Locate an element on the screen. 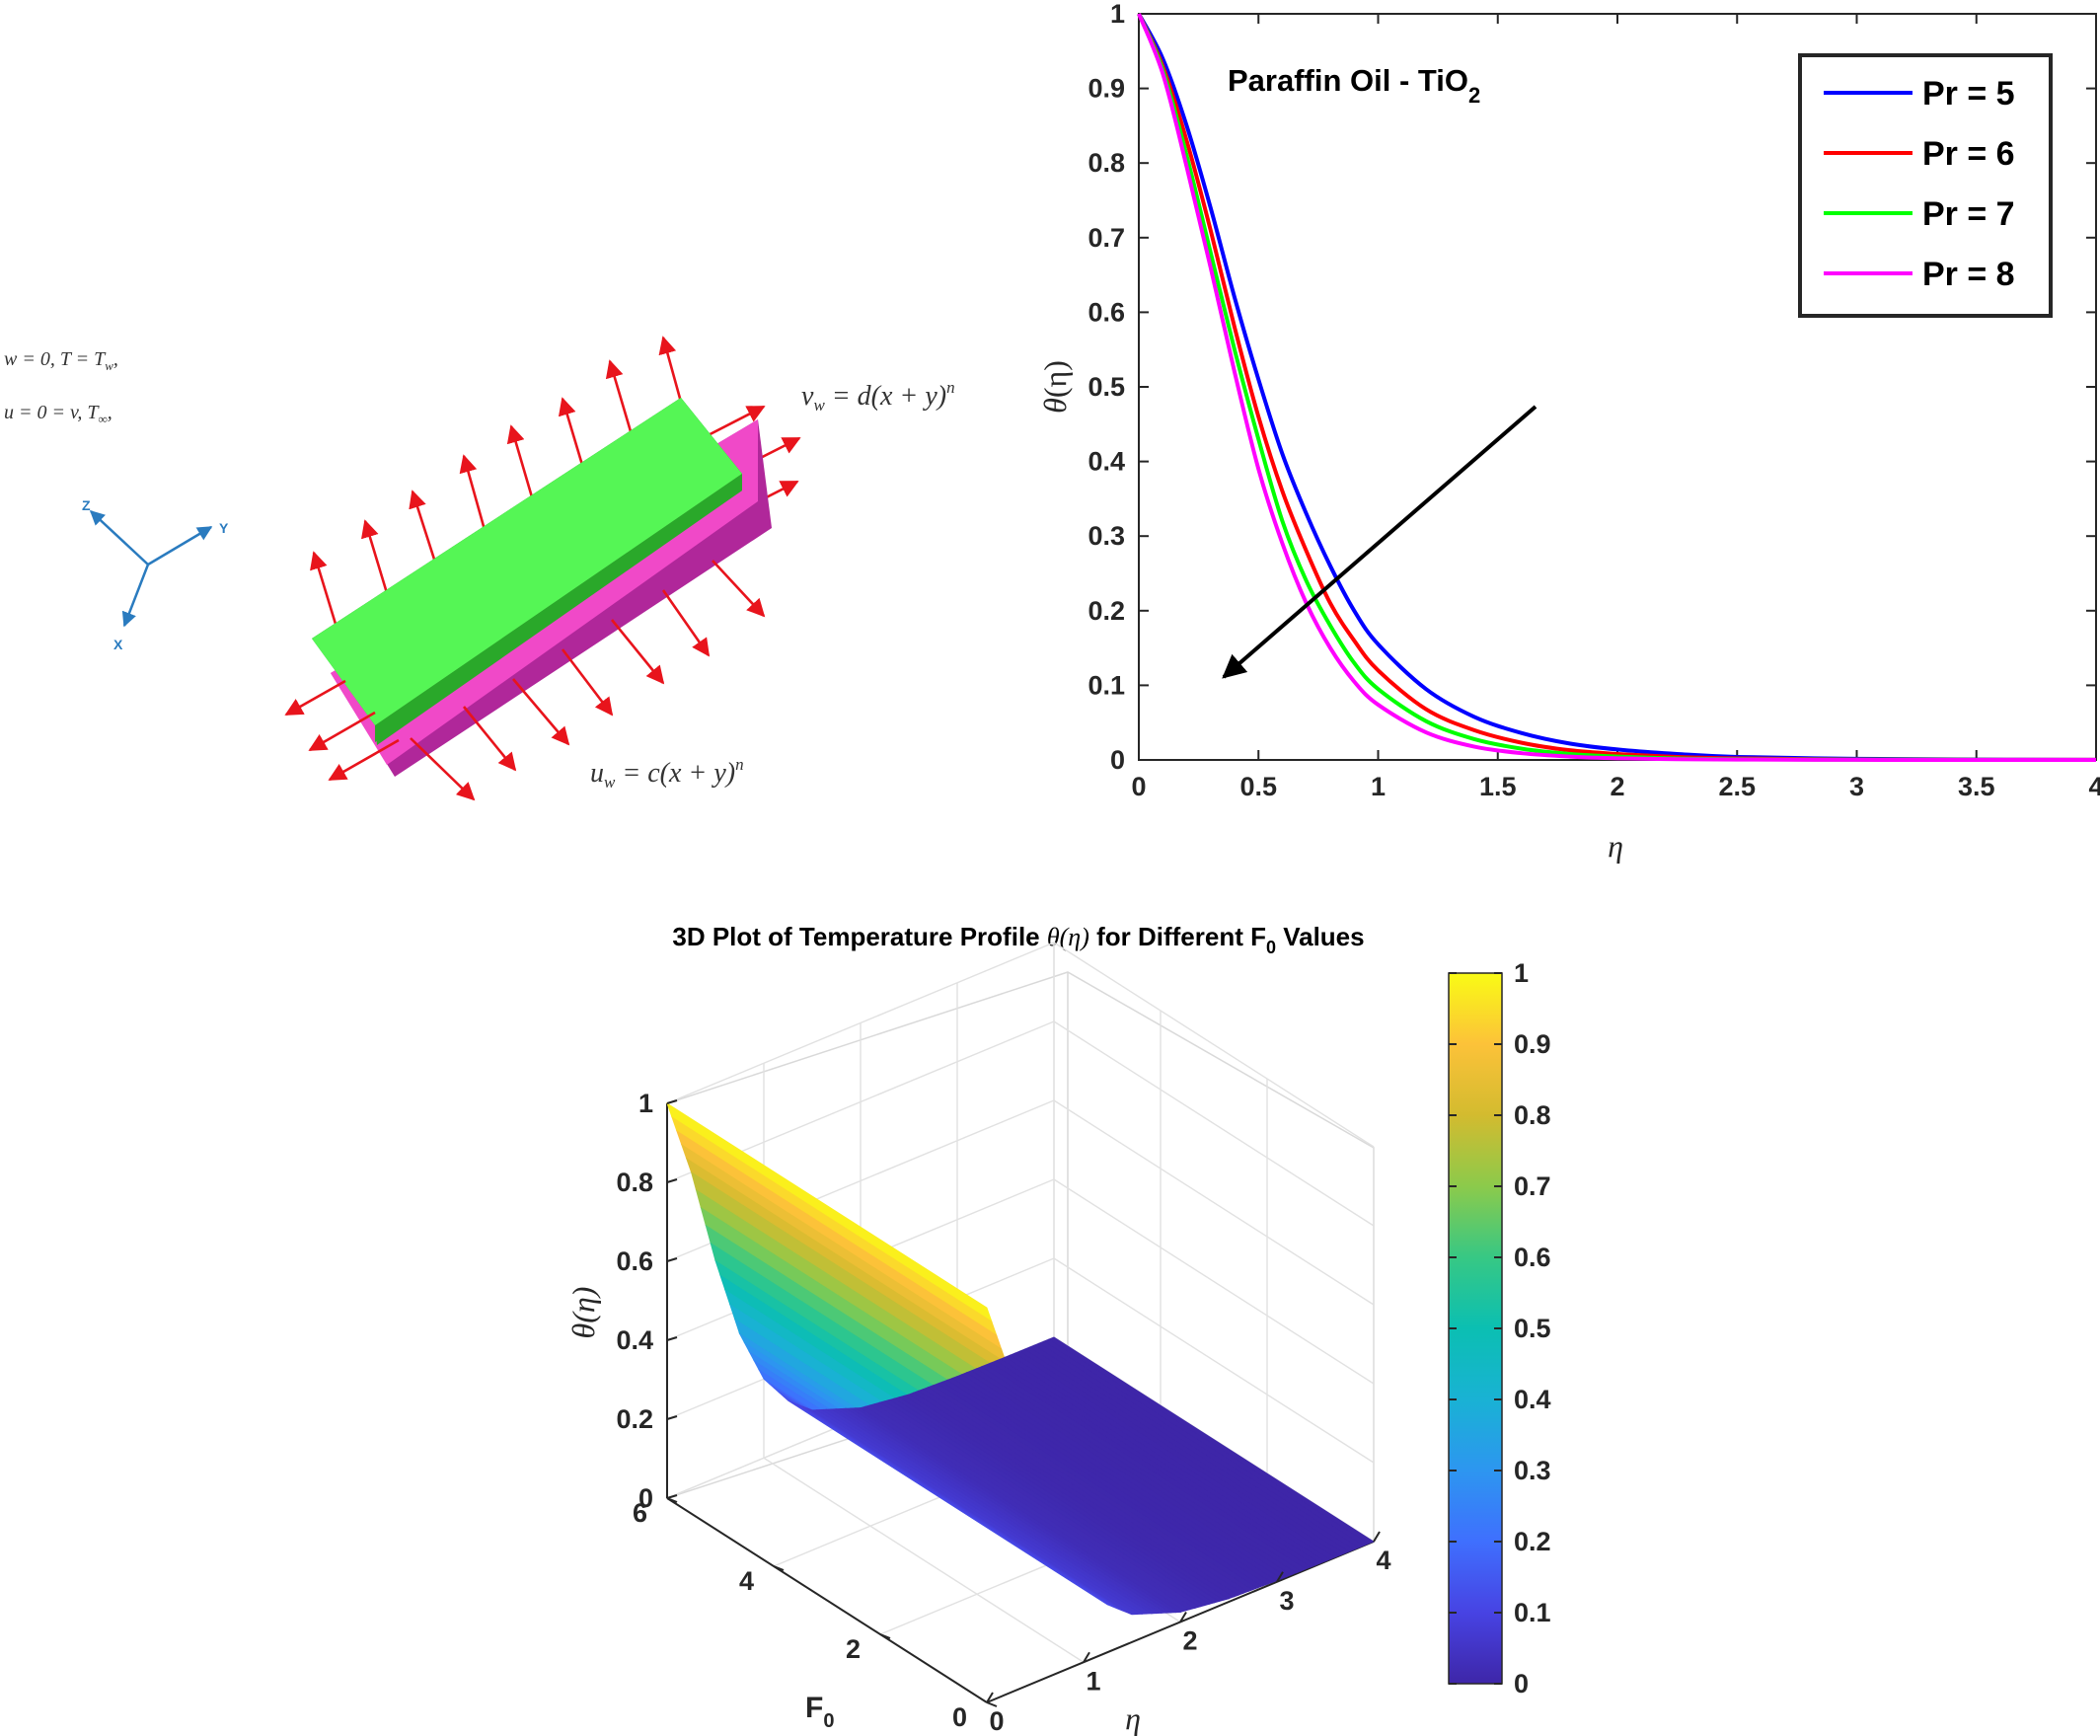 The height and width of the screenshot is (1736, 2100). z-tick-label: 0.6 is located at coordinates (634, 1261).